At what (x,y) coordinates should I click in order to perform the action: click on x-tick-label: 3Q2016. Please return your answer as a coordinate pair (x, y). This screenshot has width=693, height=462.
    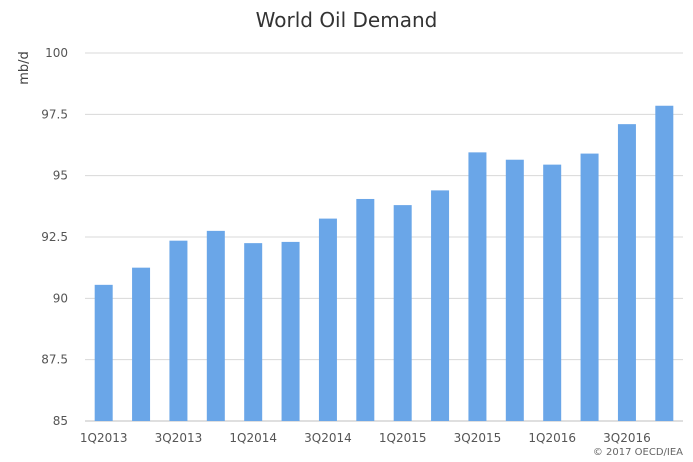
    Looking at the image, I should click on (627, 438).